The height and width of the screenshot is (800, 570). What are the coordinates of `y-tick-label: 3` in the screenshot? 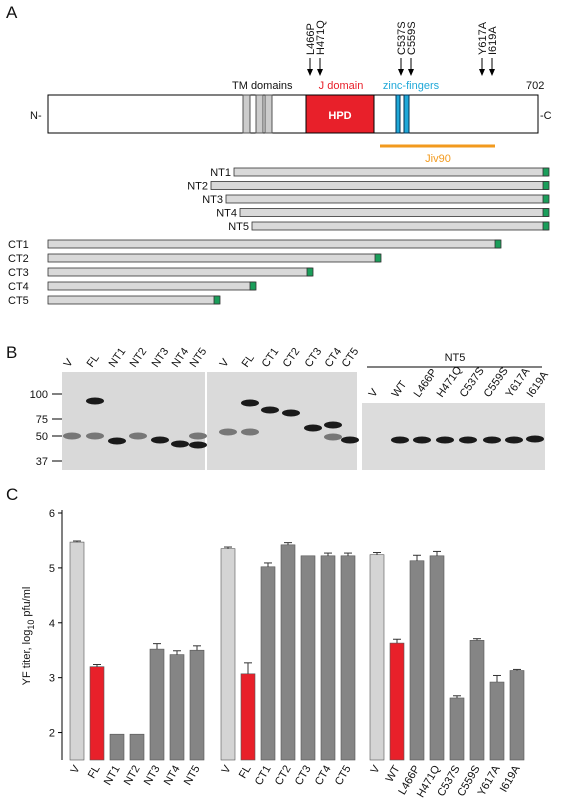 It's located at (52, 679).